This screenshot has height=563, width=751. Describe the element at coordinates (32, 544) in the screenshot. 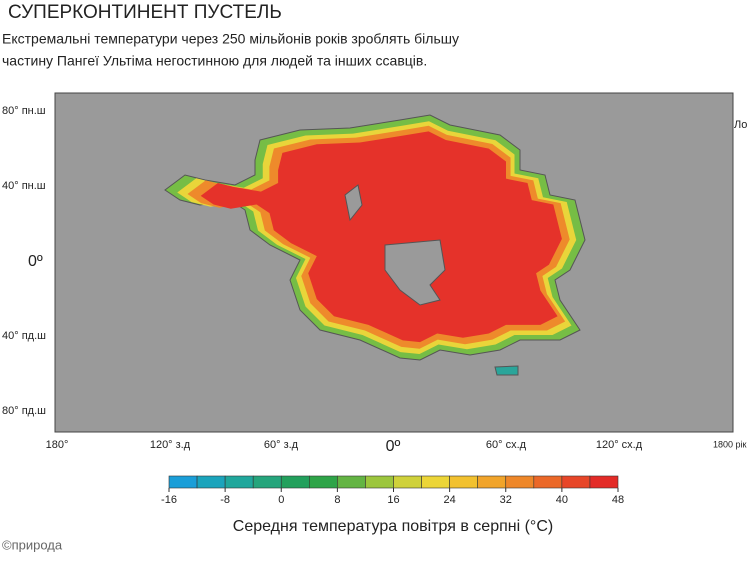

I see `credit: ©природа` at that location.